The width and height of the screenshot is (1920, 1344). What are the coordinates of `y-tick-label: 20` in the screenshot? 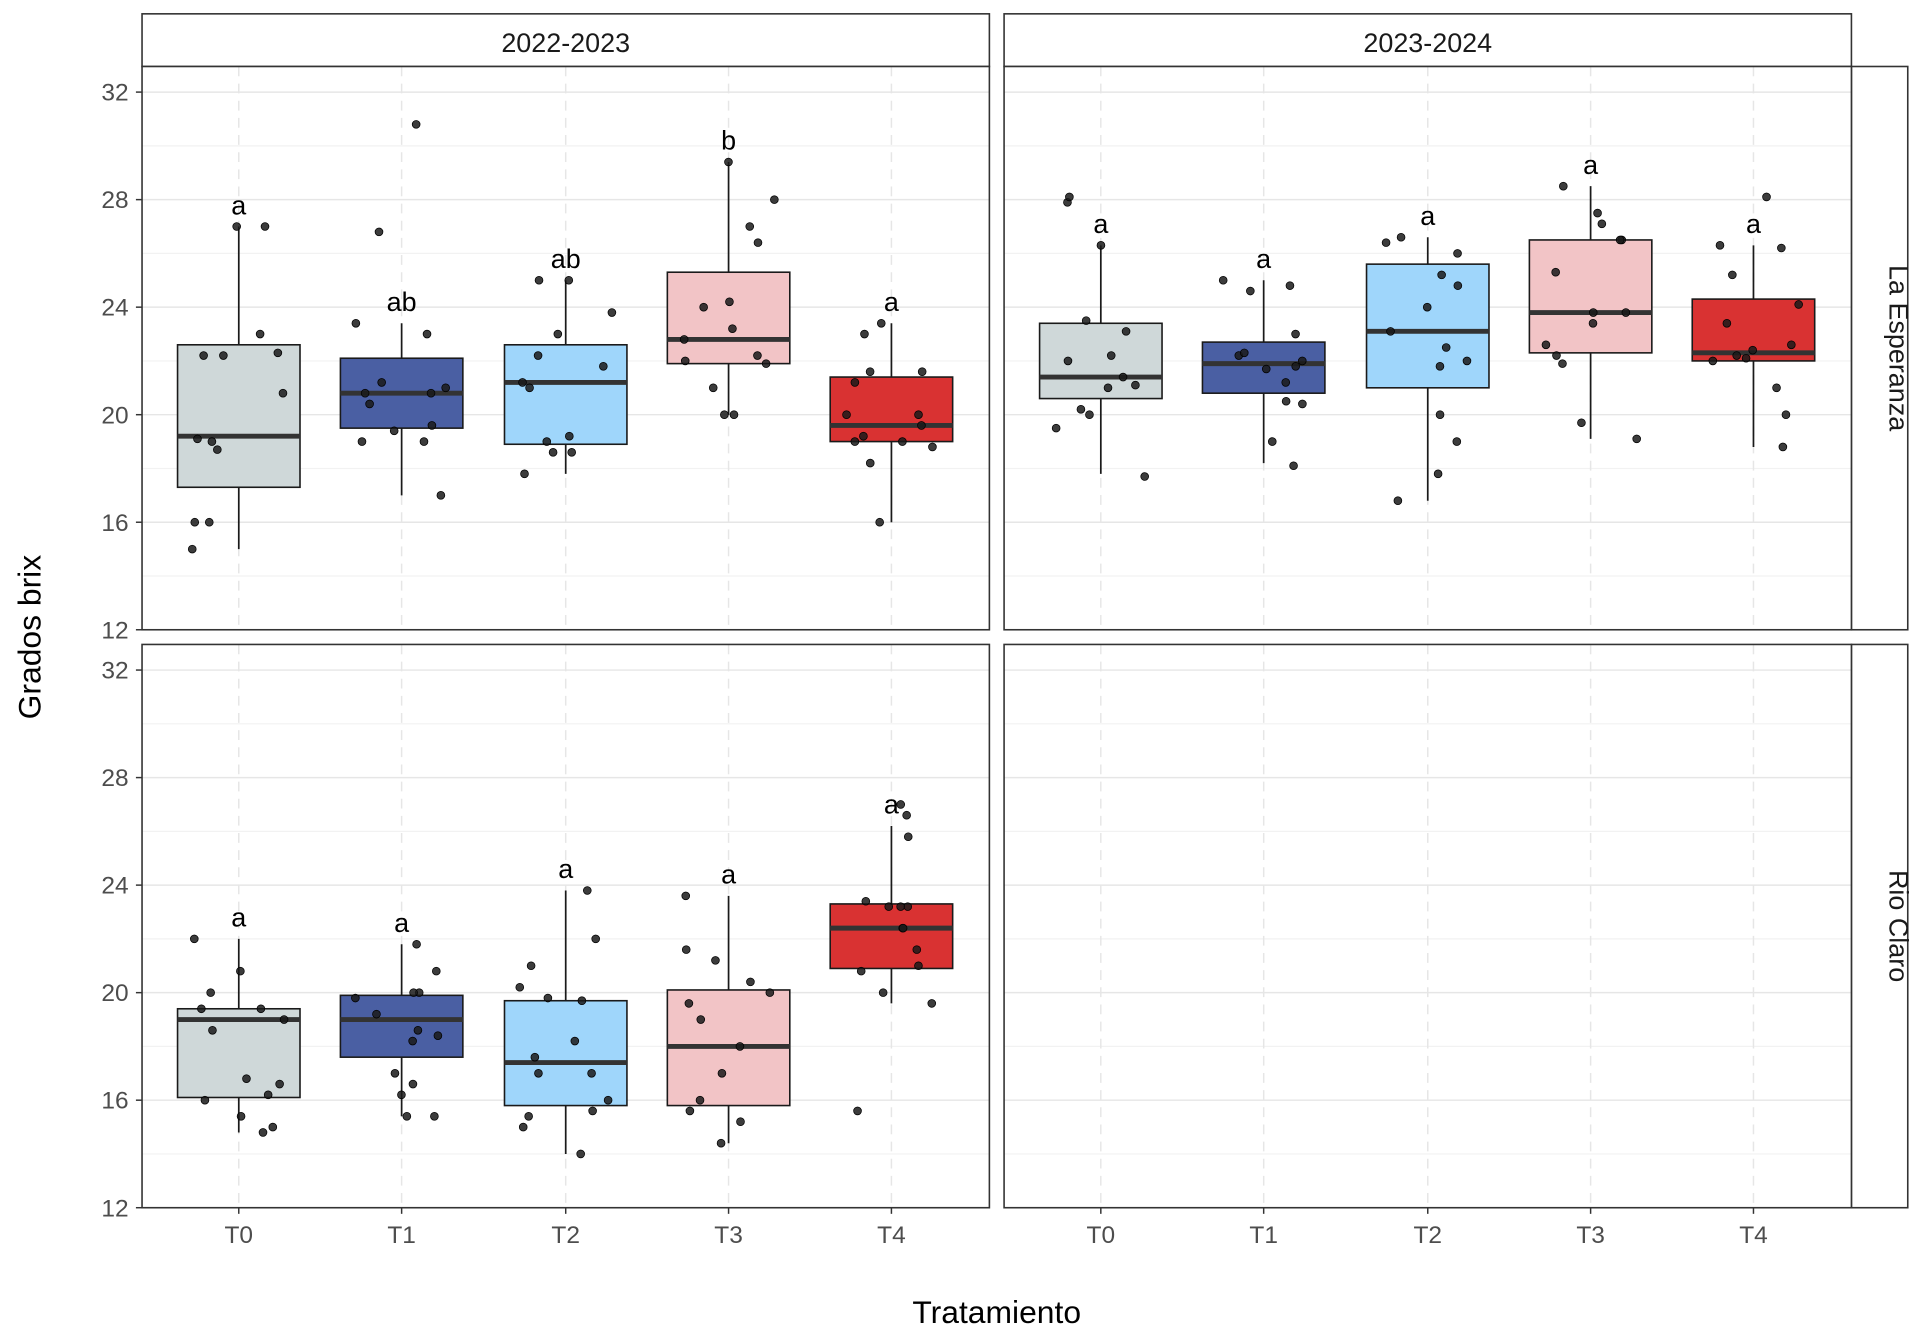 It's located at (114, 415).